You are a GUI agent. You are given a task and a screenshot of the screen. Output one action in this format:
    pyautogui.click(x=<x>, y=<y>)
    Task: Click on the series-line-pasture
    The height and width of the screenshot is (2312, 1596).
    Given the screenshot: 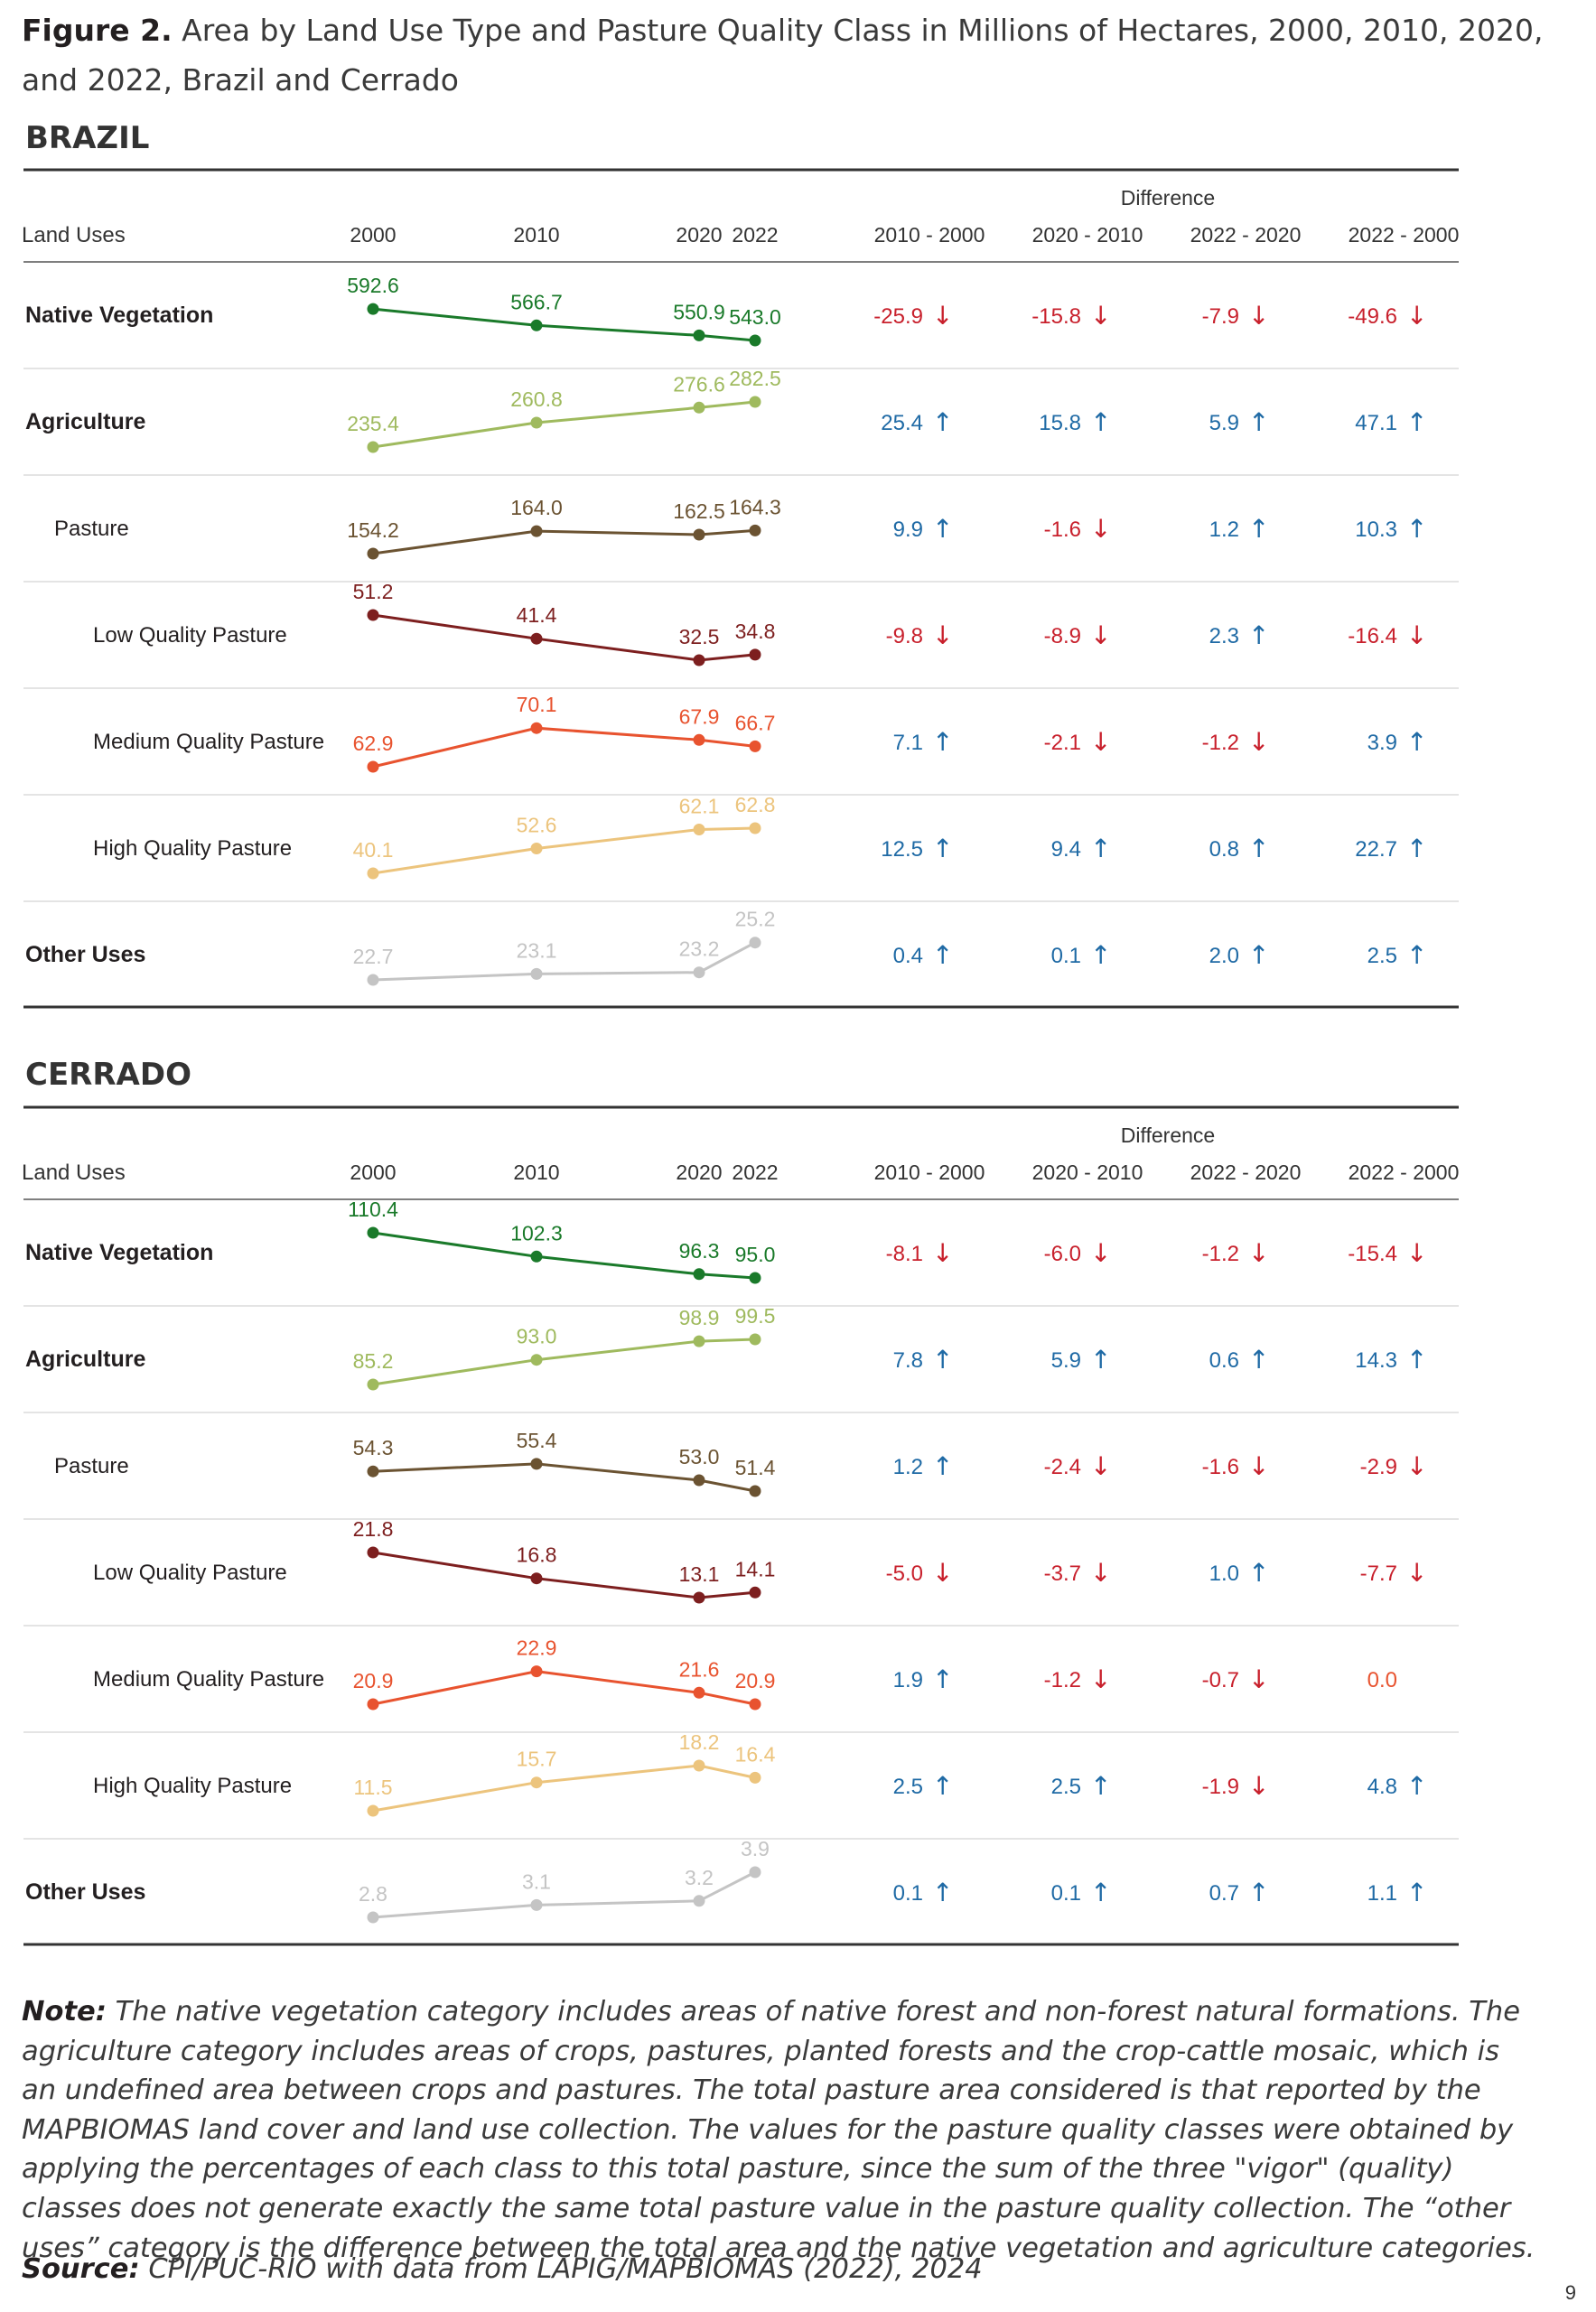 What is the action you would take?
    pyautogui.click(x=564, y=541)
    